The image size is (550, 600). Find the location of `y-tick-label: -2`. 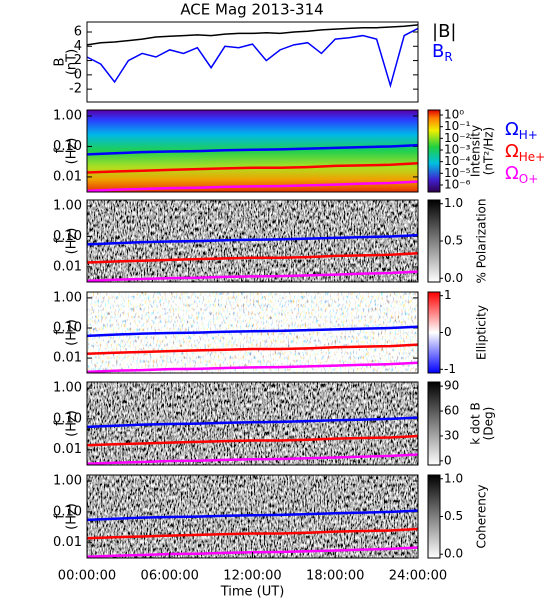

y-tick-label: -2 is located at coordinates (75, 89).